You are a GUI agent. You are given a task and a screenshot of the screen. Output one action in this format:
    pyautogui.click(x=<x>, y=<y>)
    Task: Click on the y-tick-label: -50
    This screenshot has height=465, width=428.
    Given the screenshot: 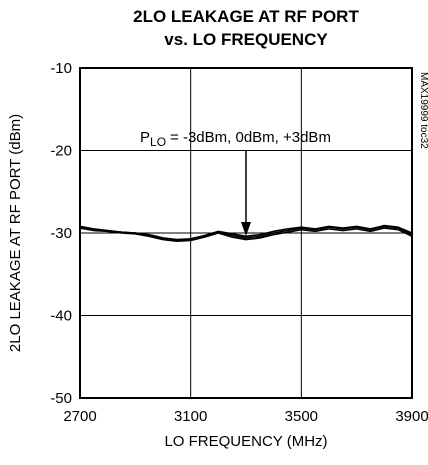 What is the action you would take?
    pyautogui.click(x=61, y=398)
    